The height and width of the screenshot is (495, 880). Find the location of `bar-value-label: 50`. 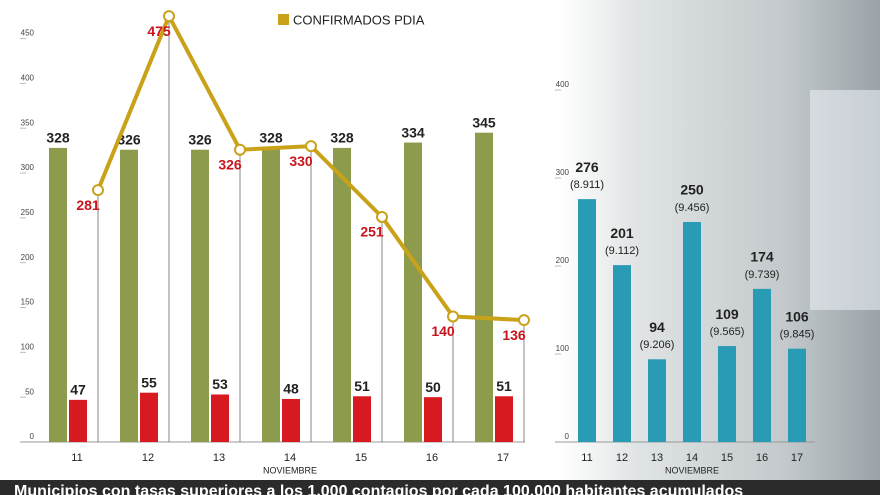

bar-value-label: 50 is located at coordinates (433, 387).